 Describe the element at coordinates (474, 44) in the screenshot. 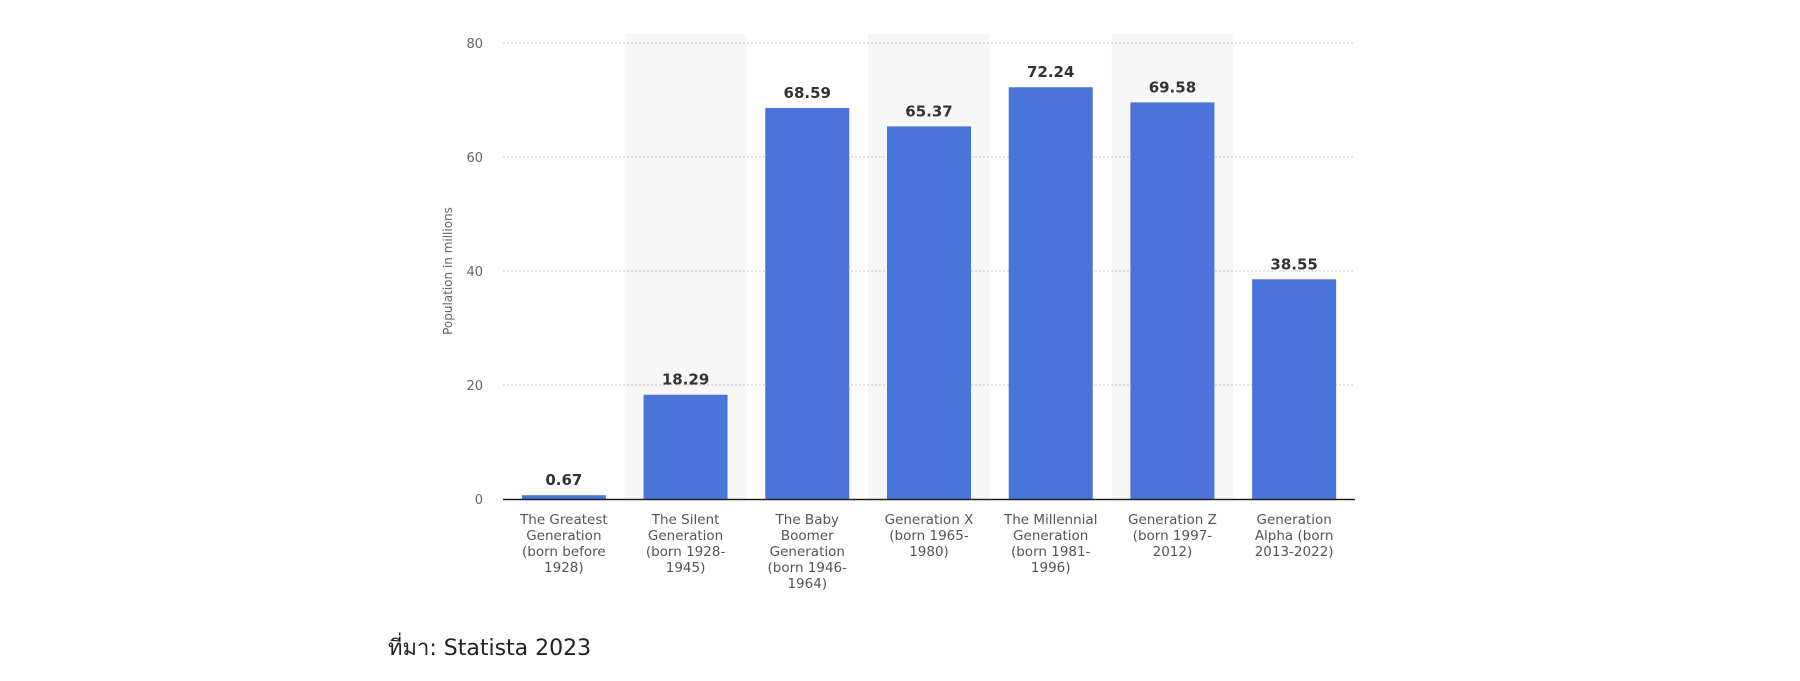

I see `y-tick-label: 80` at that location.